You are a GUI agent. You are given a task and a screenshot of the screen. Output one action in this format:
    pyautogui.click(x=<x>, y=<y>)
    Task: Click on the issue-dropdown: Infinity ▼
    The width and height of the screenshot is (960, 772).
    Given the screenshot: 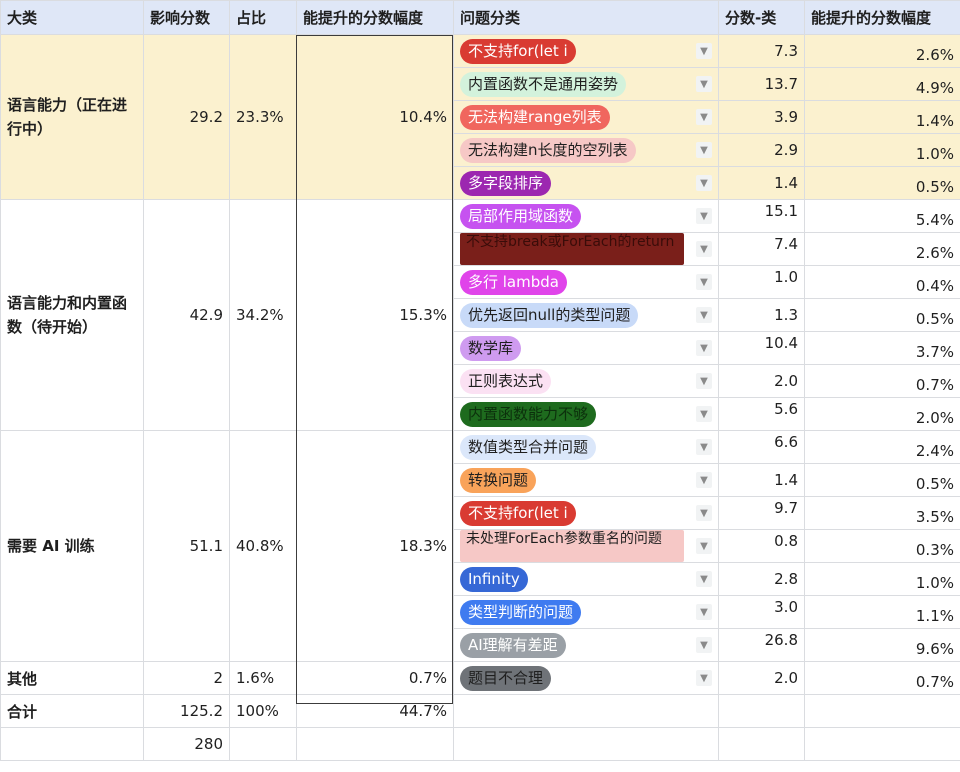 What is the action you would take?
    pyautogui.click(x=586, y=579)
    